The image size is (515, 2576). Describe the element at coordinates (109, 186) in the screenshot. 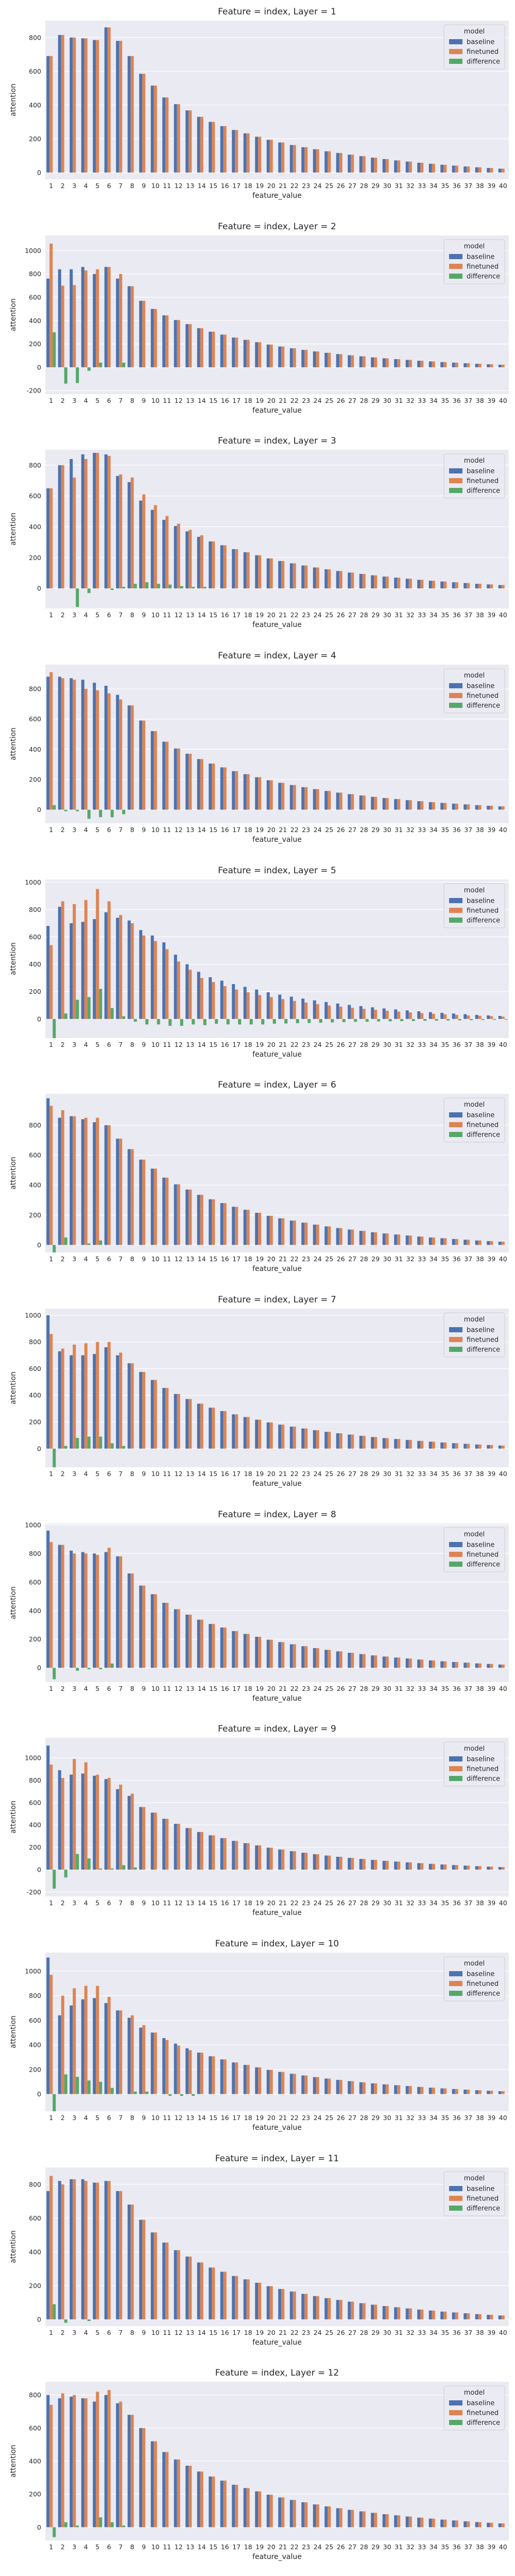

I see `x-tick-label: 6` at that location.